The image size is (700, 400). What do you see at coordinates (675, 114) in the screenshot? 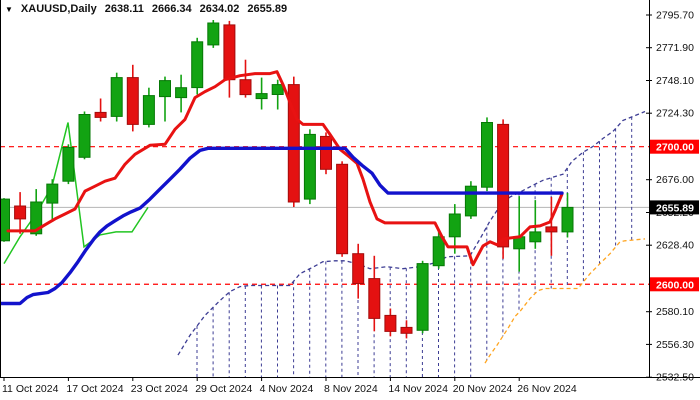
I see `price-tick-label: 2724.30` at bounding box center [675, 114].